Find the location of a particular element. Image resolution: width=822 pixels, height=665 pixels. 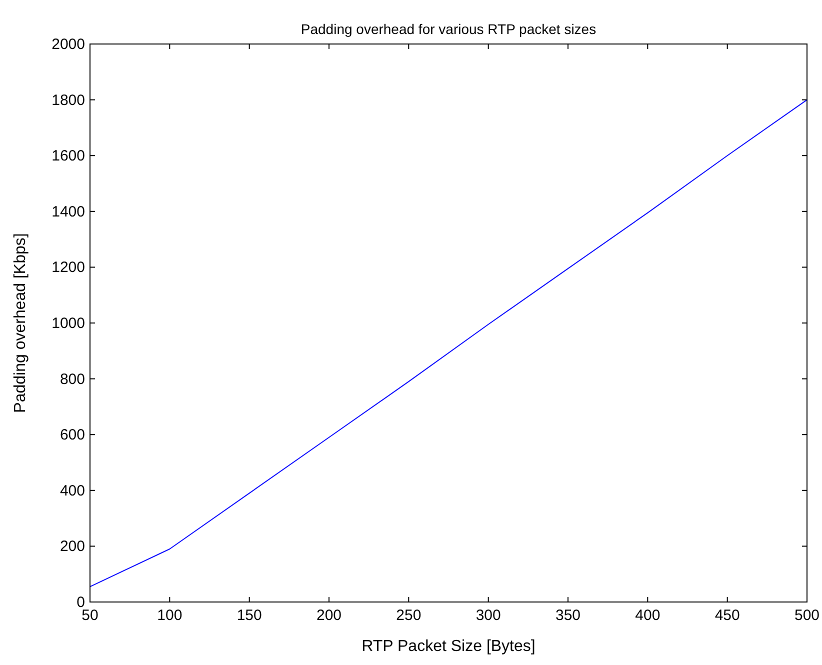

x-axis-title: RTP Packet Size [Bytes] is located at coordinates (449, 646).